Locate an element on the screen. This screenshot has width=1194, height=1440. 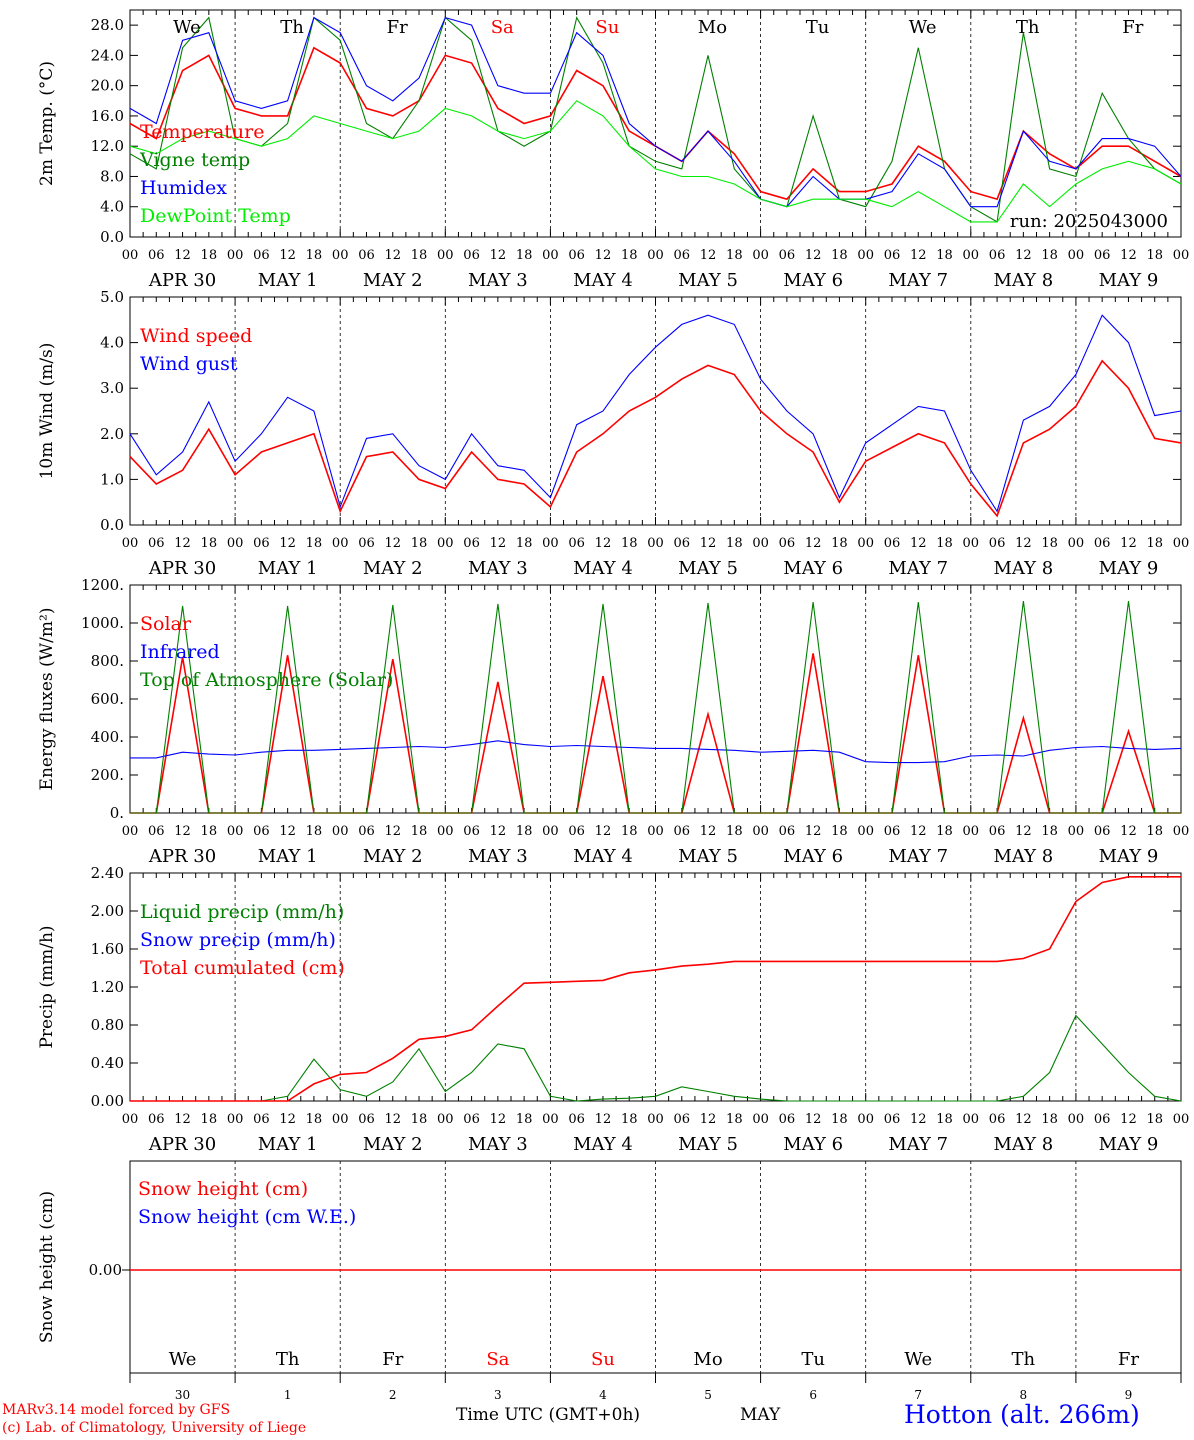
series-wind-speed-line is located at coordinates (655, 438).